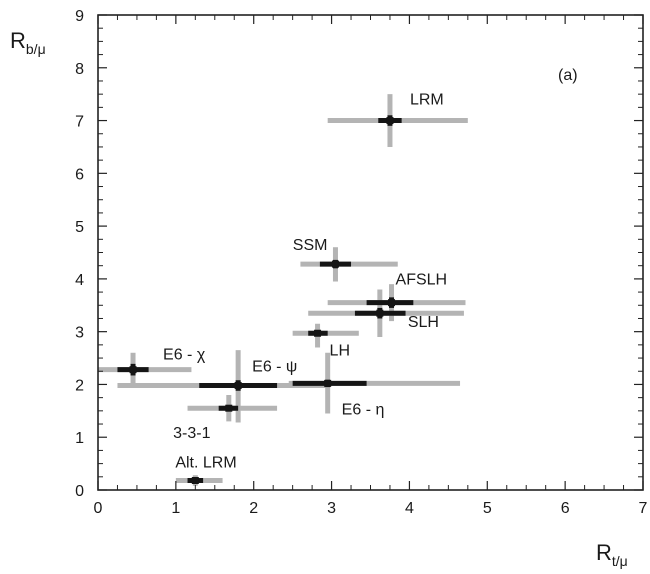  What do you see at coordinates (274, 367) in the screenshot?
I see `point-label: E6 - ψ` at bounding box center [274, 367].